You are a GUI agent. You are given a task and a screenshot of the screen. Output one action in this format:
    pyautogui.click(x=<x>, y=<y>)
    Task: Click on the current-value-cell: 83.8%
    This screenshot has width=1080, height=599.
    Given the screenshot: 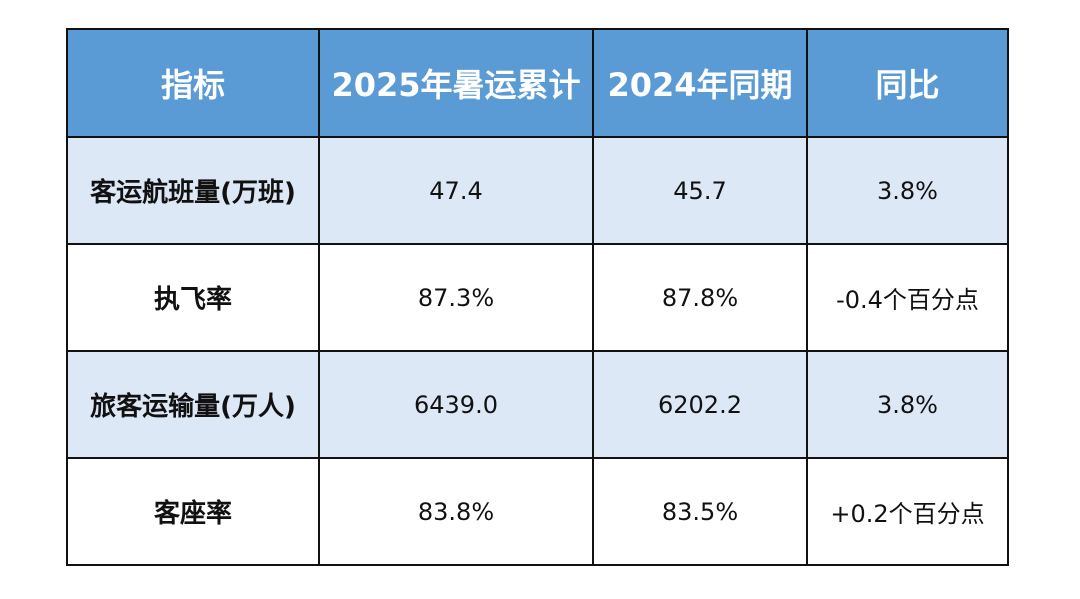 What is the action you would take?
    pyautogui.click(x=456, y=511)
    